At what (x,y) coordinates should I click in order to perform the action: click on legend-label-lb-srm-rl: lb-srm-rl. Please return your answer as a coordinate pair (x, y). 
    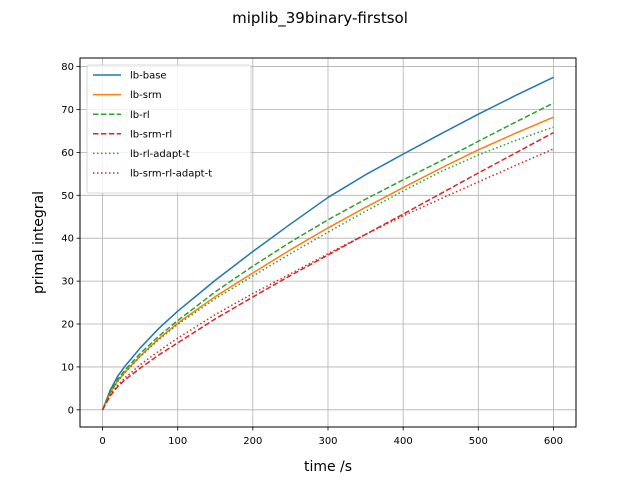
    Looking at the image, I should click on (151, 134).